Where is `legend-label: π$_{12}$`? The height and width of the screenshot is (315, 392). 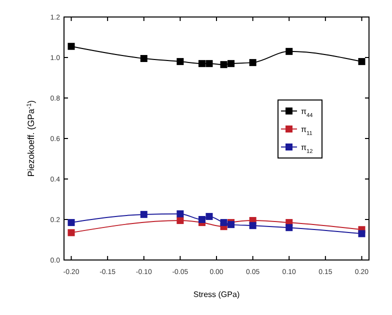
legend-label: π$_{12}$ is located at coordinates (307, 149).